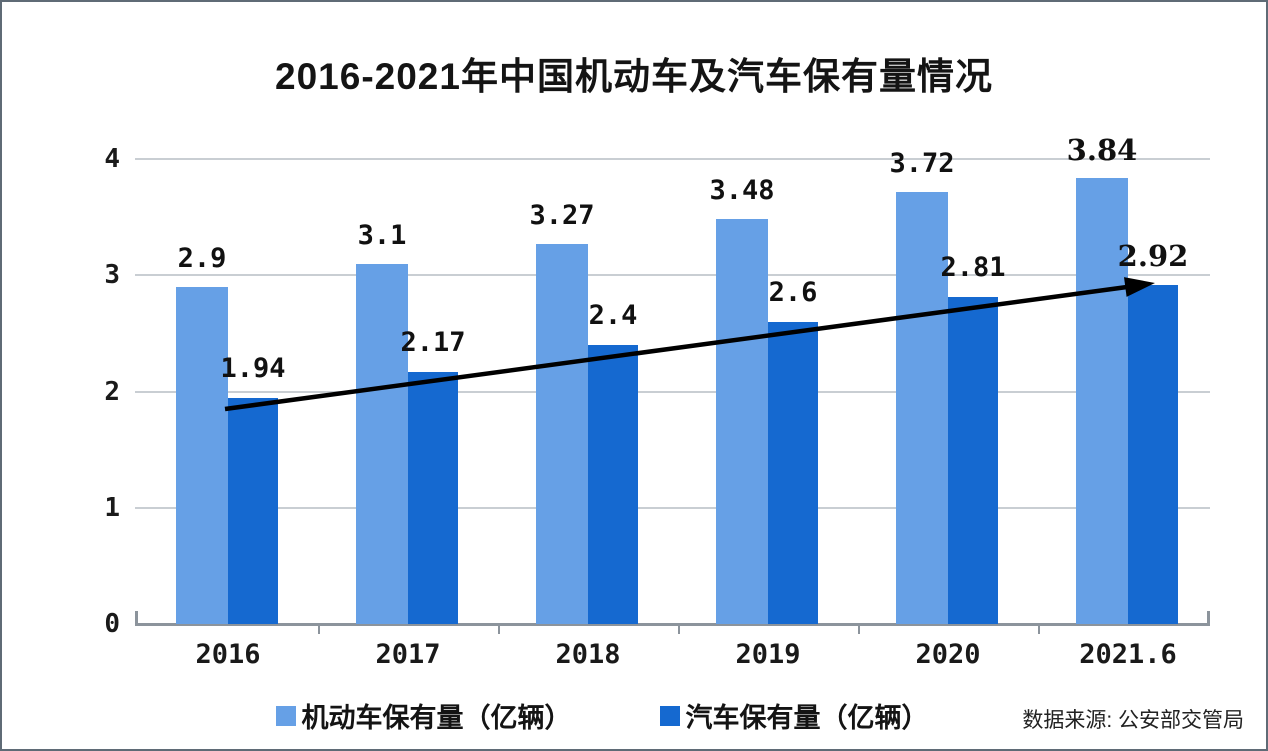  Describe the element at coordinates (382, 235) in the screenshot. I see `value-label-motor-vehicles-2017: 3.1` at that location.